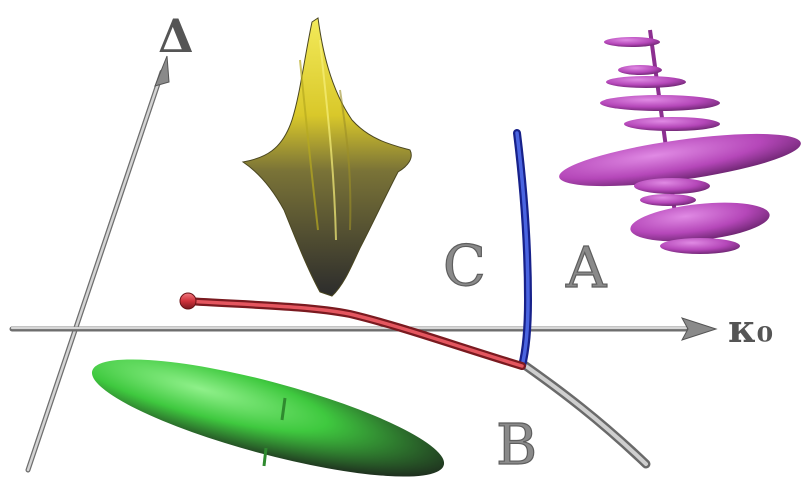 Image resolution: width=802 pixels, height=487 pixels. I want to click on yellow-surface-plot-icon, so click(326, 157).